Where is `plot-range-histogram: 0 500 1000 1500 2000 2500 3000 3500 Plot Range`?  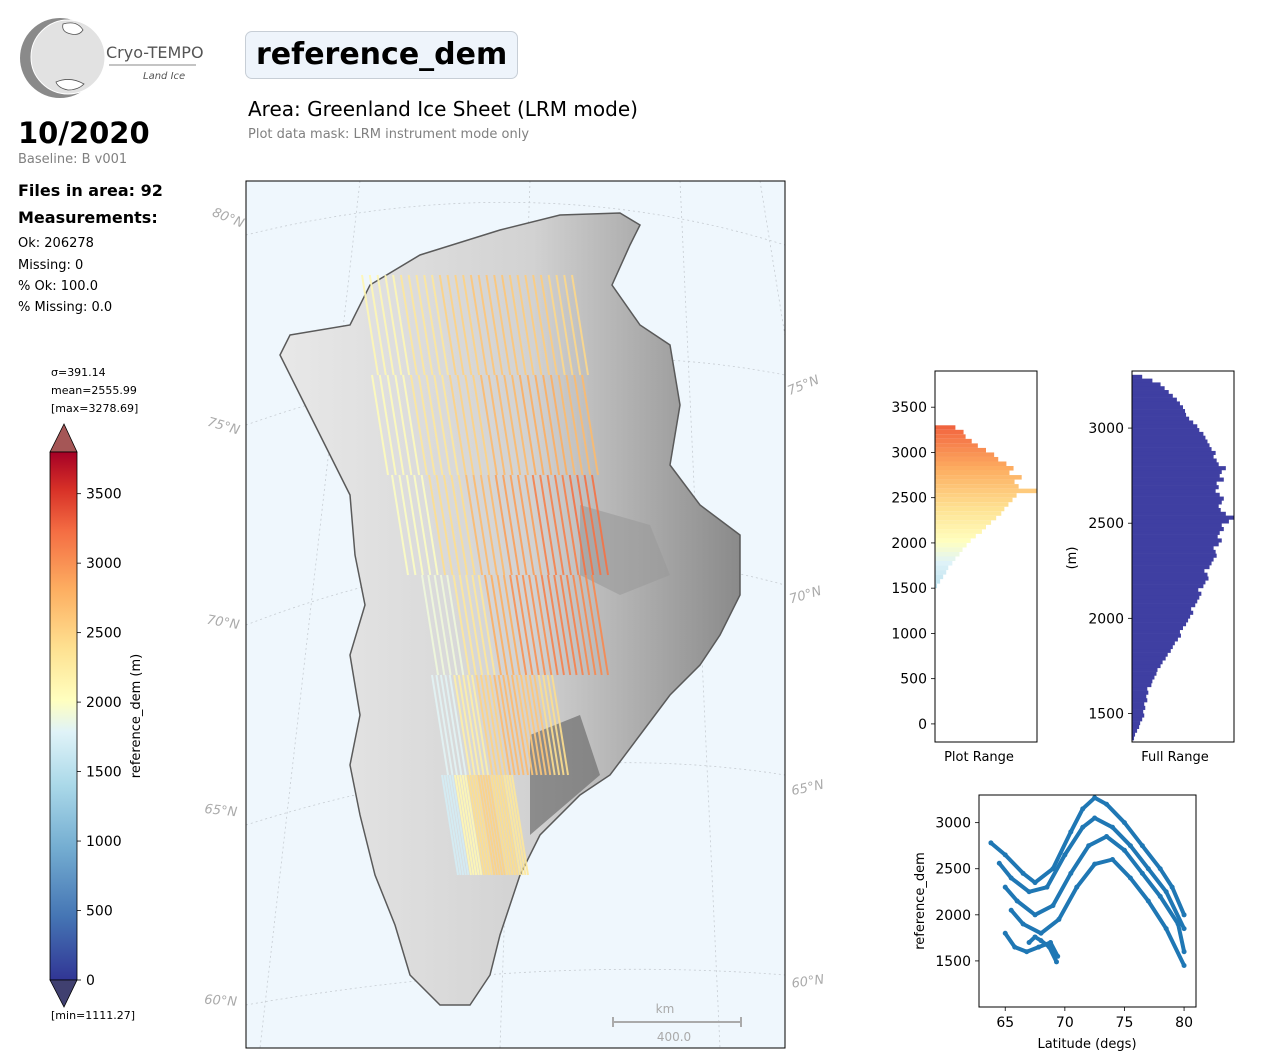
plot-range-histogram: 0 500 1000 1500 2000 2500 3000 3500 Plot Range is located at coordinates (962, 570).